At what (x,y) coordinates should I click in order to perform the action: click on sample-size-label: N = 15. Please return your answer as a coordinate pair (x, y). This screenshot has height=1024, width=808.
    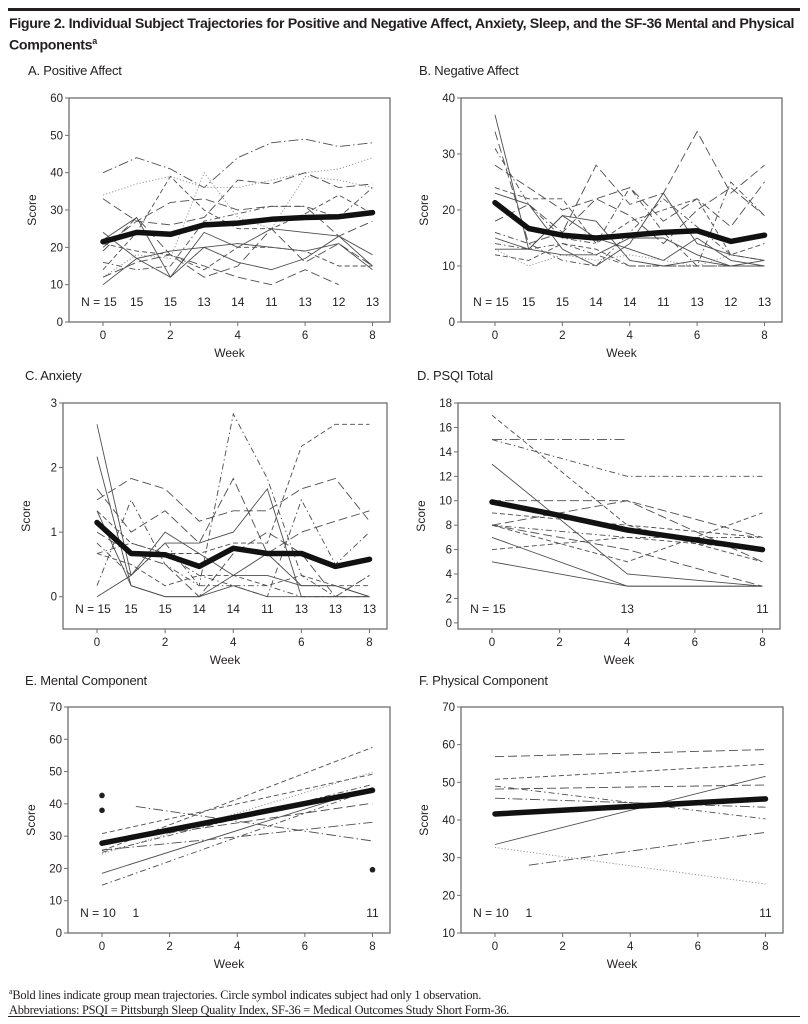
    Looking at the image, I should click on (491, 302).